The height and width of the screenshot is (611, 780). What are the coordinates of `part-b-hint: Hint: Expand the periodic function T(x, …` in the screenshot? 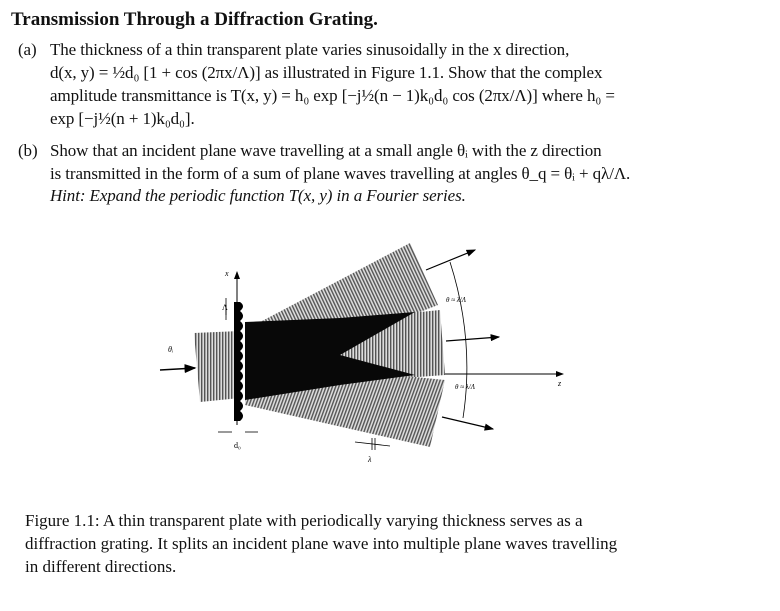 It's located at (258, 195).